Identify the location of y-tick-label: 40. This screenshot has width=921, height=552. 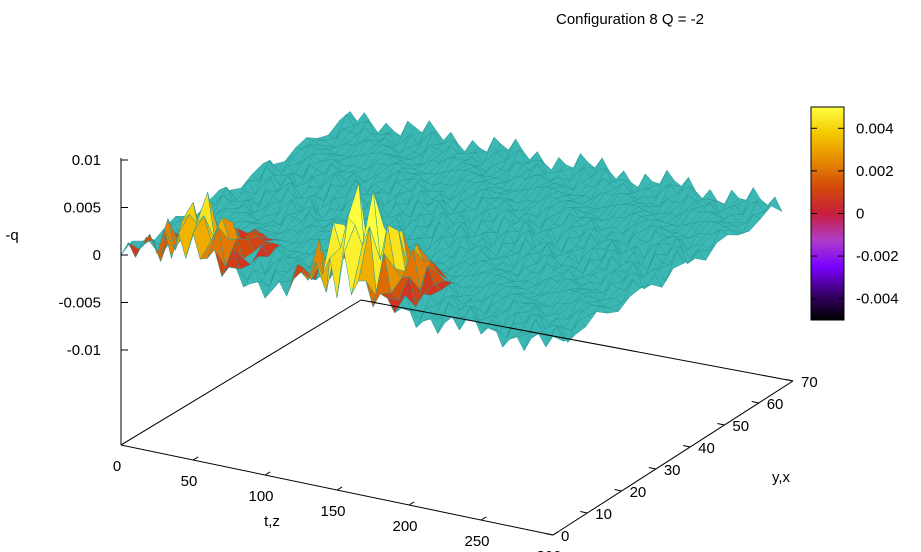
(706, 448).